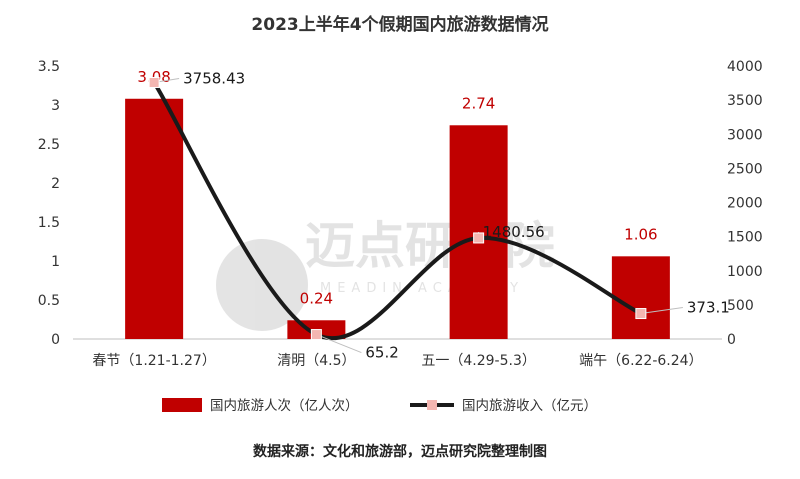 The height and width of the screenshot is (479, 800). I want to click on line-data-label: 3758.43, so click(214, 78).